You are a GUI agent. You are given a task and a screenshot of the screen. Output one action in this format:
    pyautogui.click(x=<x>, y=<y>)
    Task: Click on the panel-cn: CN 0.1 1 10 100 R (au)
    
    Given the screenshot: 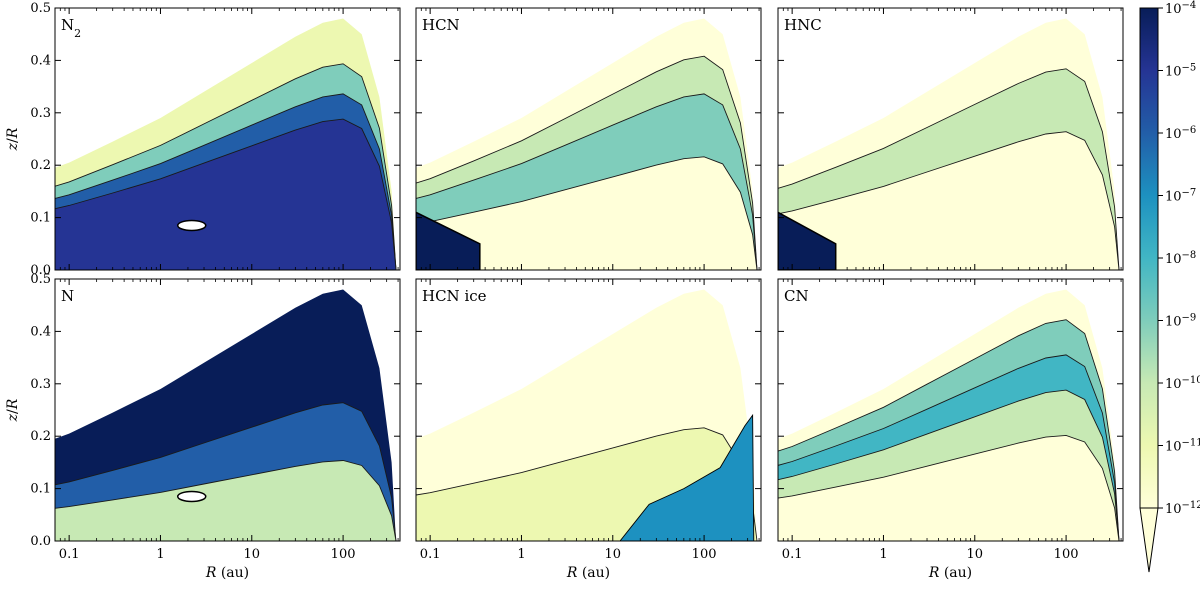 What is the action you would take?
    pyautogui.click(x=950, y=429)
    